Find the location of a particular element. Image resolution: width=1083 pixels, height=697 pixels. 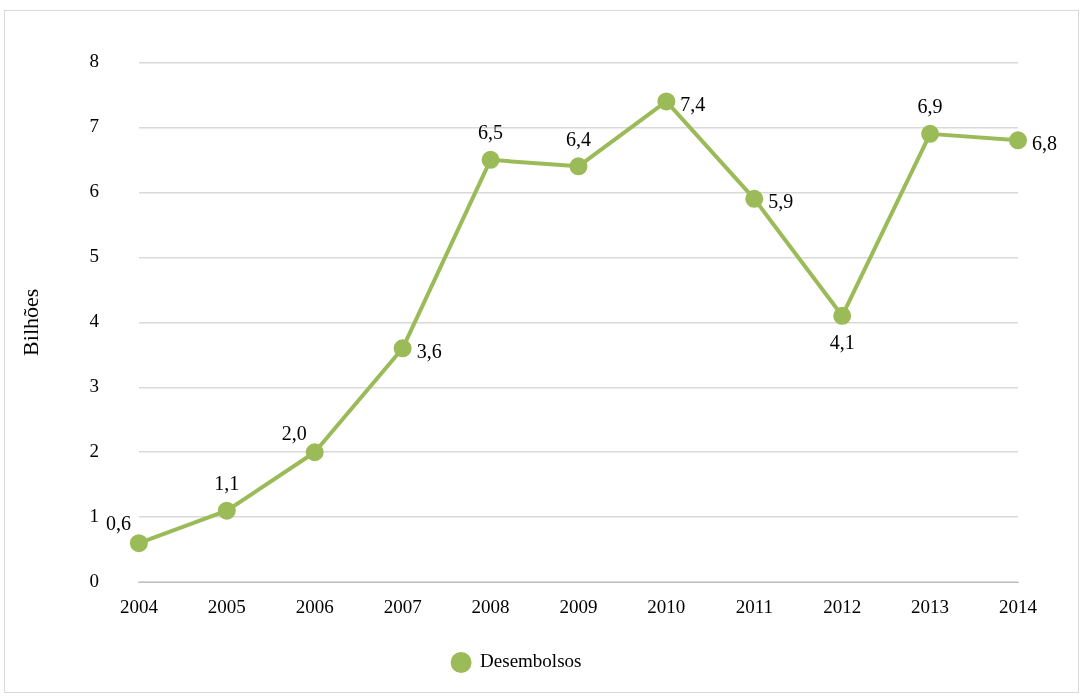

data-label: 2,0 is located at coordinates (294, 432).